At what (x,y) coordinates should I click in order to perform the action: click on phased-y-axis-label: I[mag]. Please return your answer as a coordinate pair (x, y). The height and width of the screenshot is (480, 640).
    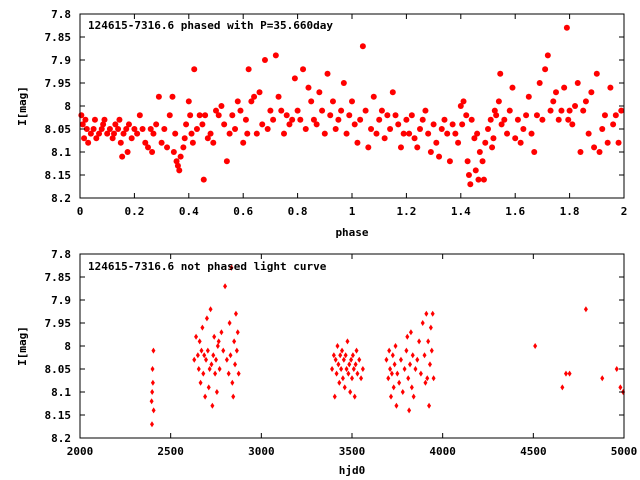
    Looking at the image, I should click on (22, 106).